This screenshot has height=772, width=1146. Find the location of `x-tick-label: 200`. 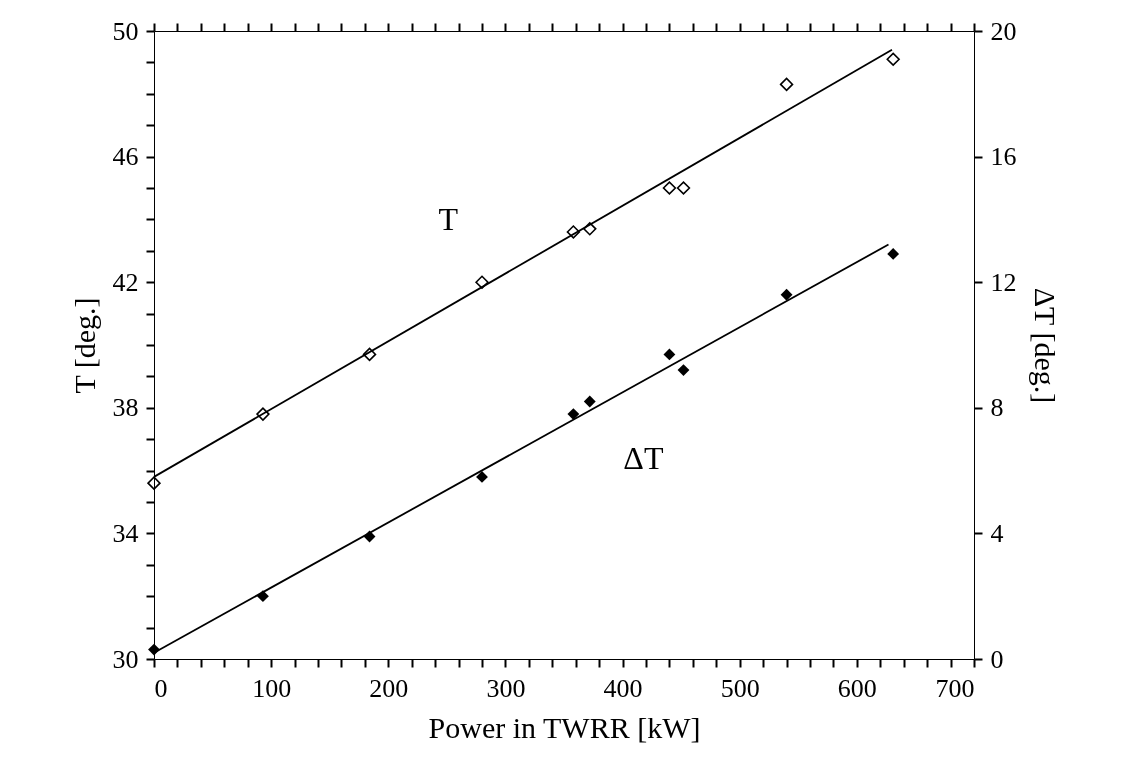

x-tick-label: 200 is located at coordinates (389, 688).